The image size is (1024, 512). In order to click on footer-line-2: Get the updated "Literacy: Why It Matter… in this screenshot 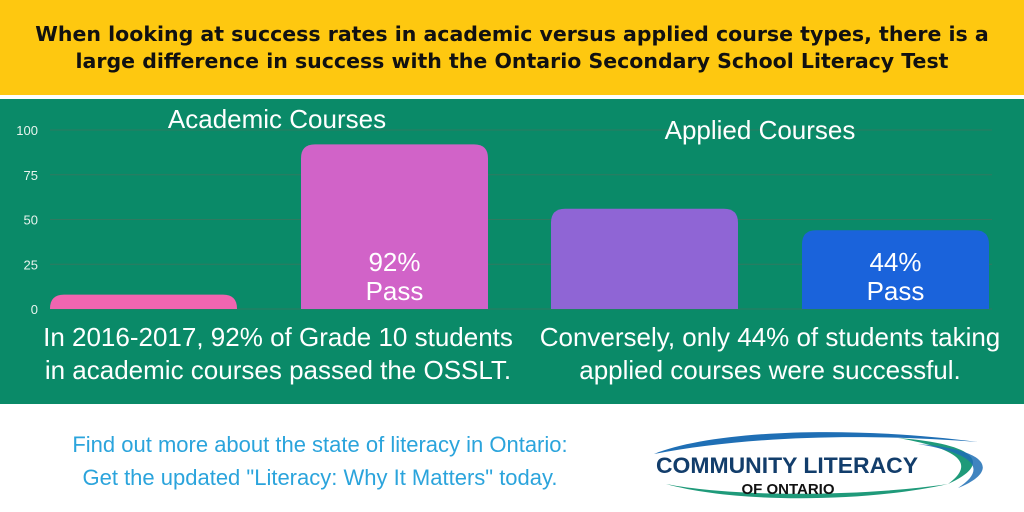, I will do `click(320, 477)`.